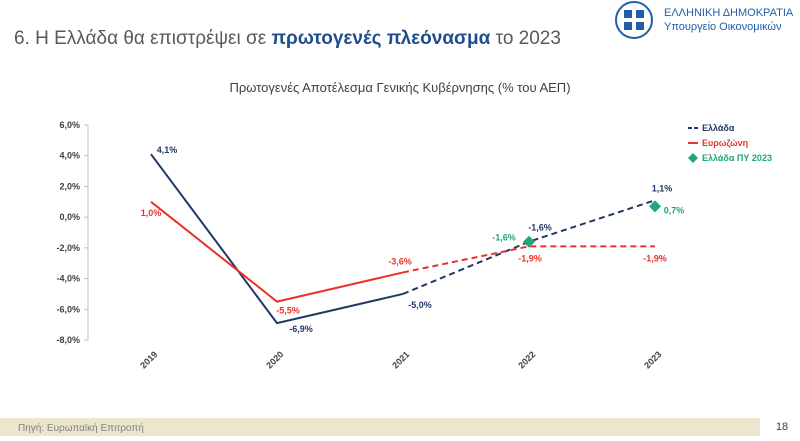 The image size is (800, 441). Describe the element at coordinates (674, 210) in the screenshot. I see `data-label: 0,7%` at that location.